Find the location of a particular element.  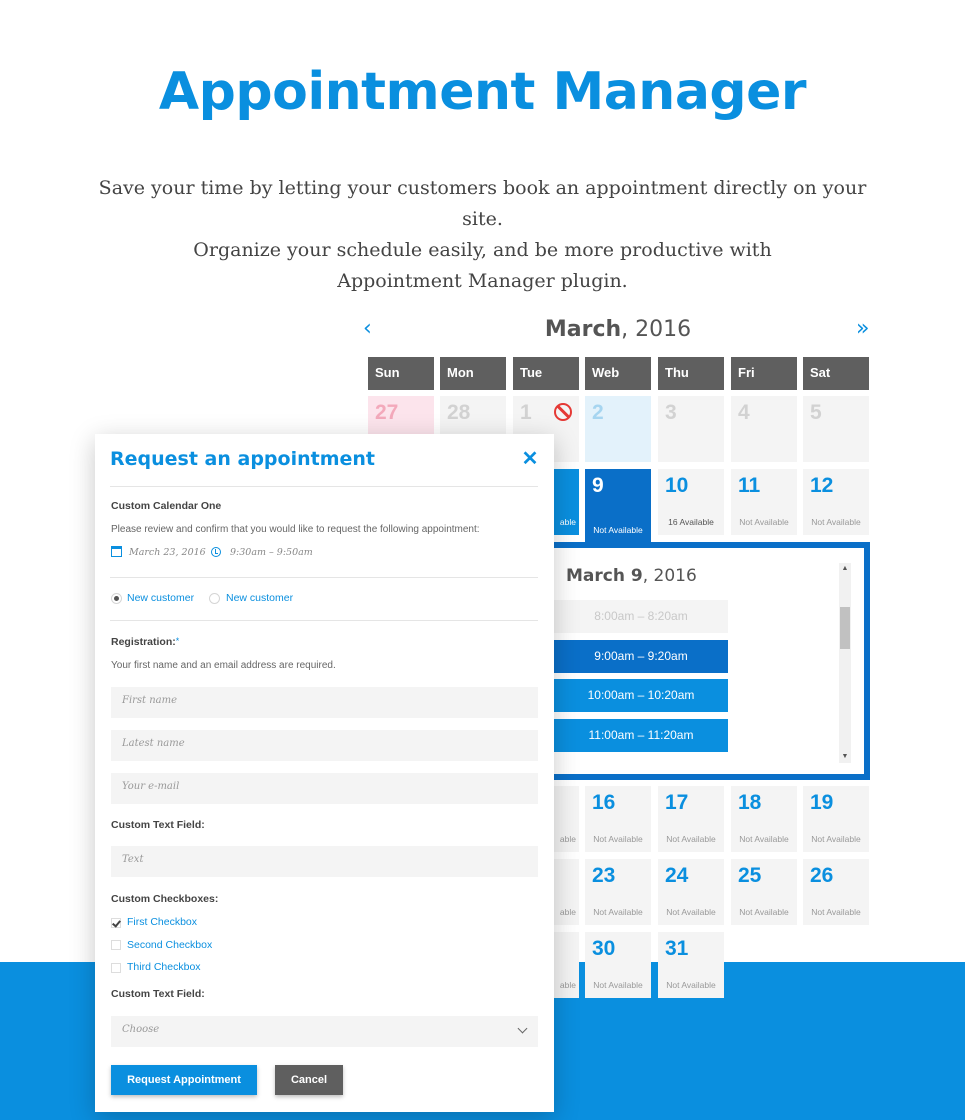

weekday-mon: Mon is located at coordinates (473, 373).